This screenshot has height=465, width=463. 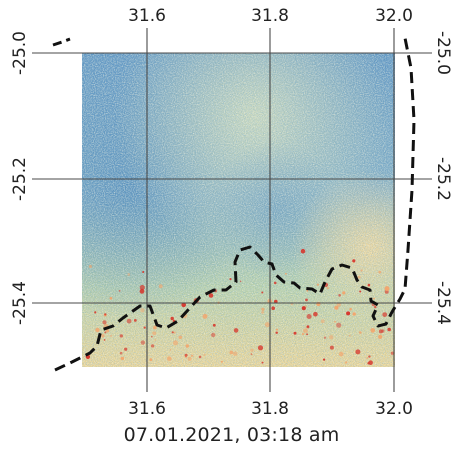 I want to click on top-tick-label: 31.8, so click(x=270, y=16).